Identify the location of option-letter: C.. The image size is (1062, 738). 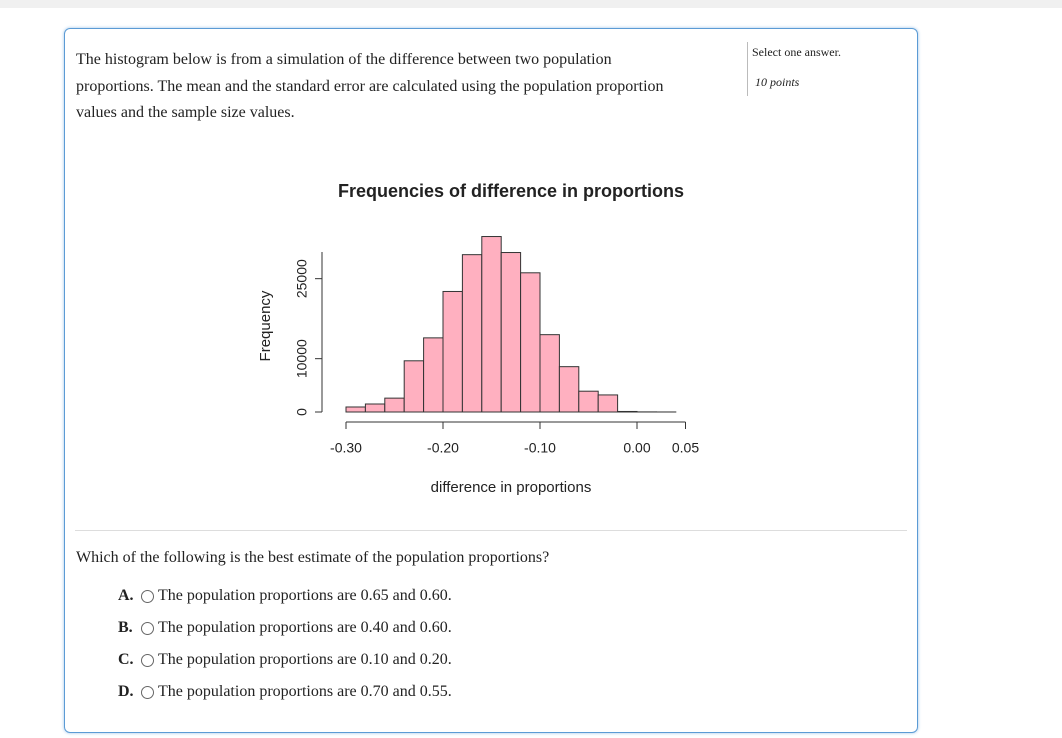
(126, 659).